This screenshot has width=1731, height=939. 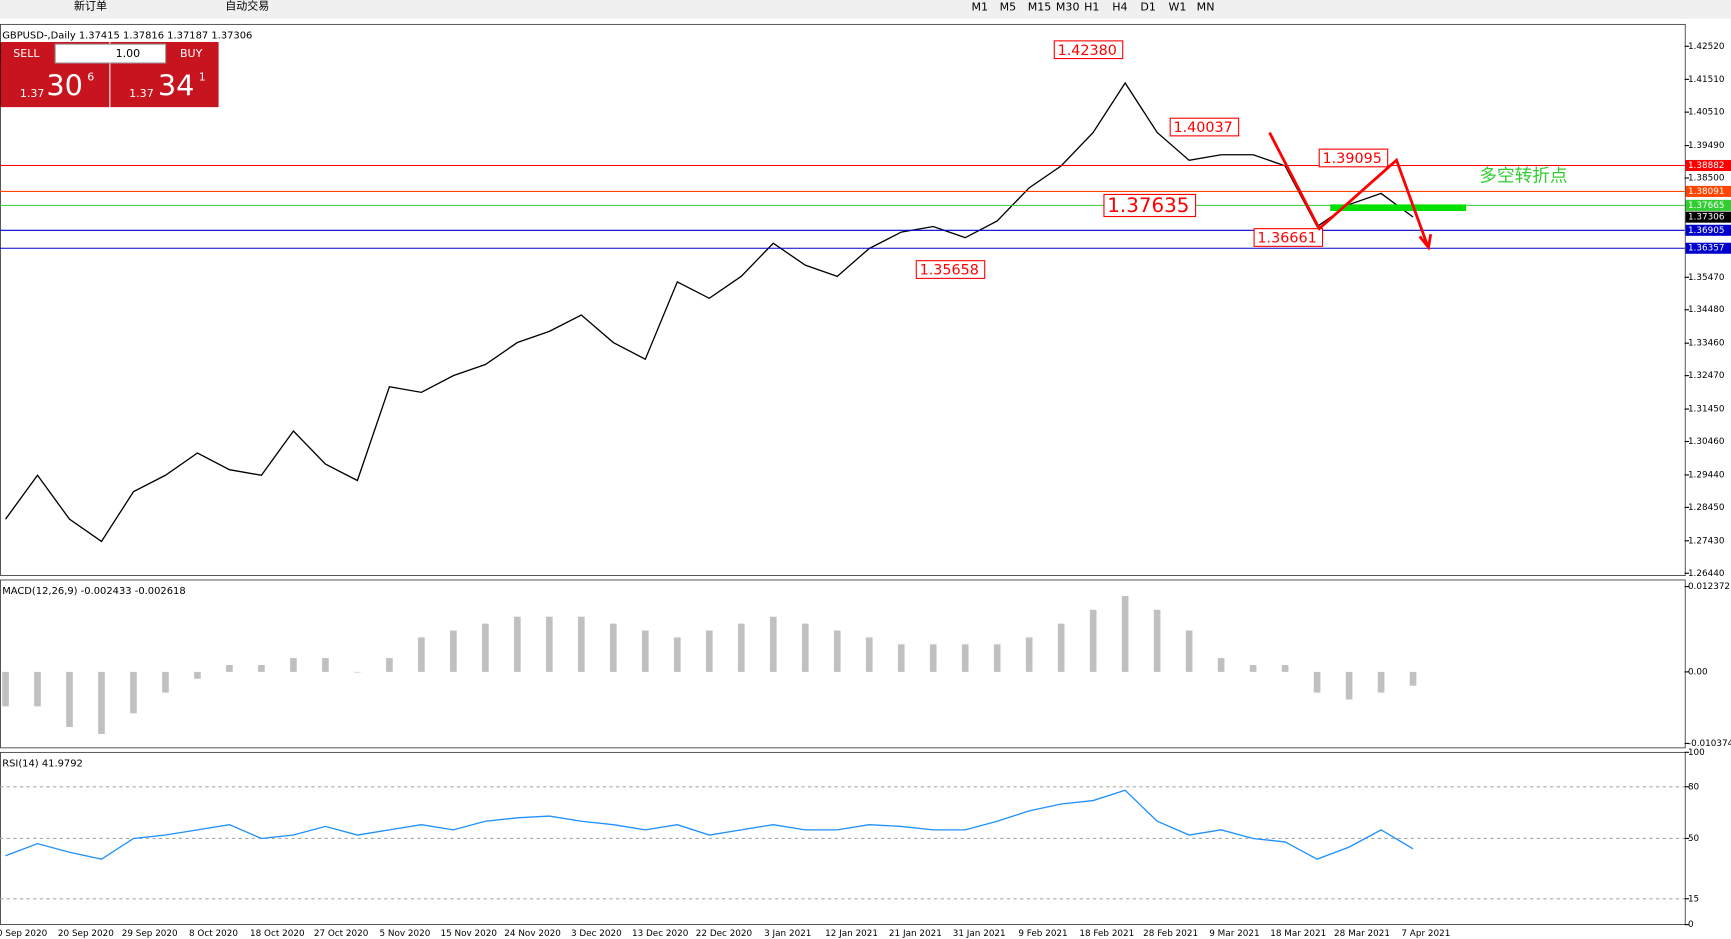 What do you see at coordinates (213, 934) in the screenshot?
I see `x-tick-label: 8 Oct 2020` at bounding box center [213, 934].